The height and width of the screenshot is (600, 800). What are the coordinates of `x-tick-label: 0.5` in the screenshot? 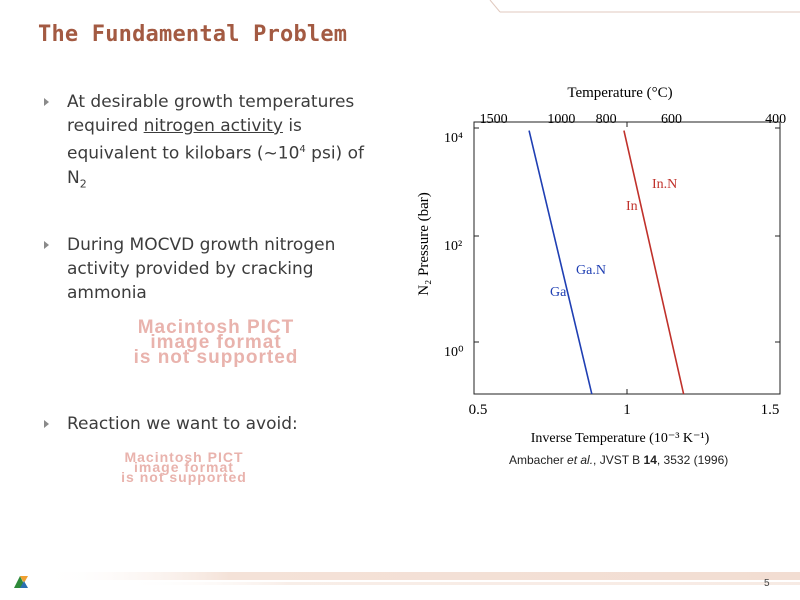 It's located at (478, 410).